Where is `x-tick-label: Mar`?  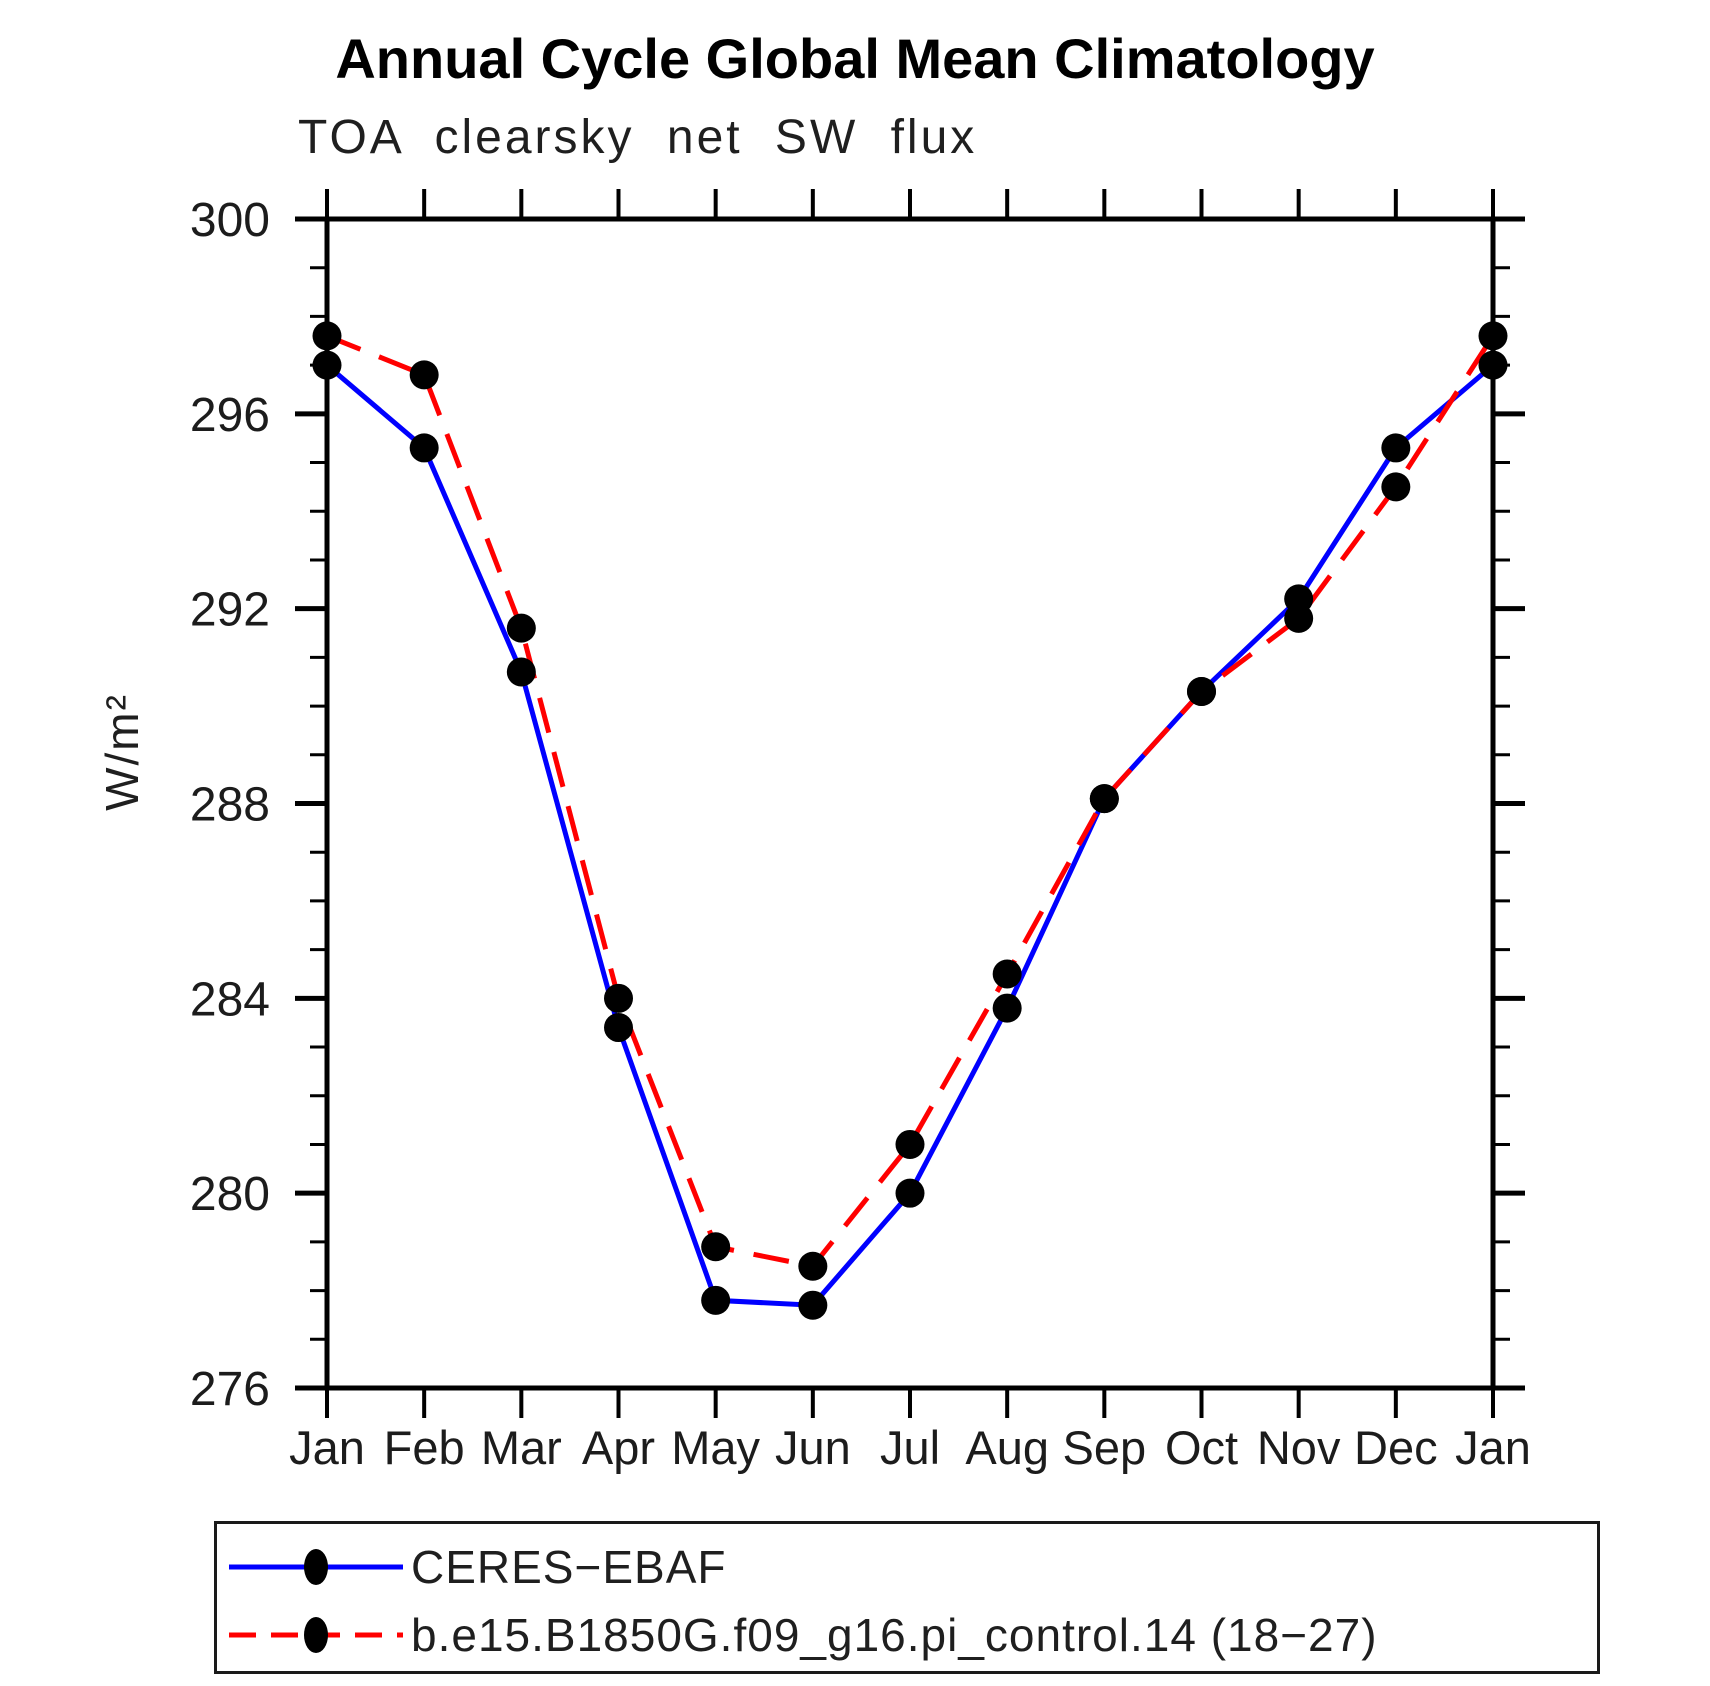 x-tick-label: Mar is located at coordinates (521, 1447).